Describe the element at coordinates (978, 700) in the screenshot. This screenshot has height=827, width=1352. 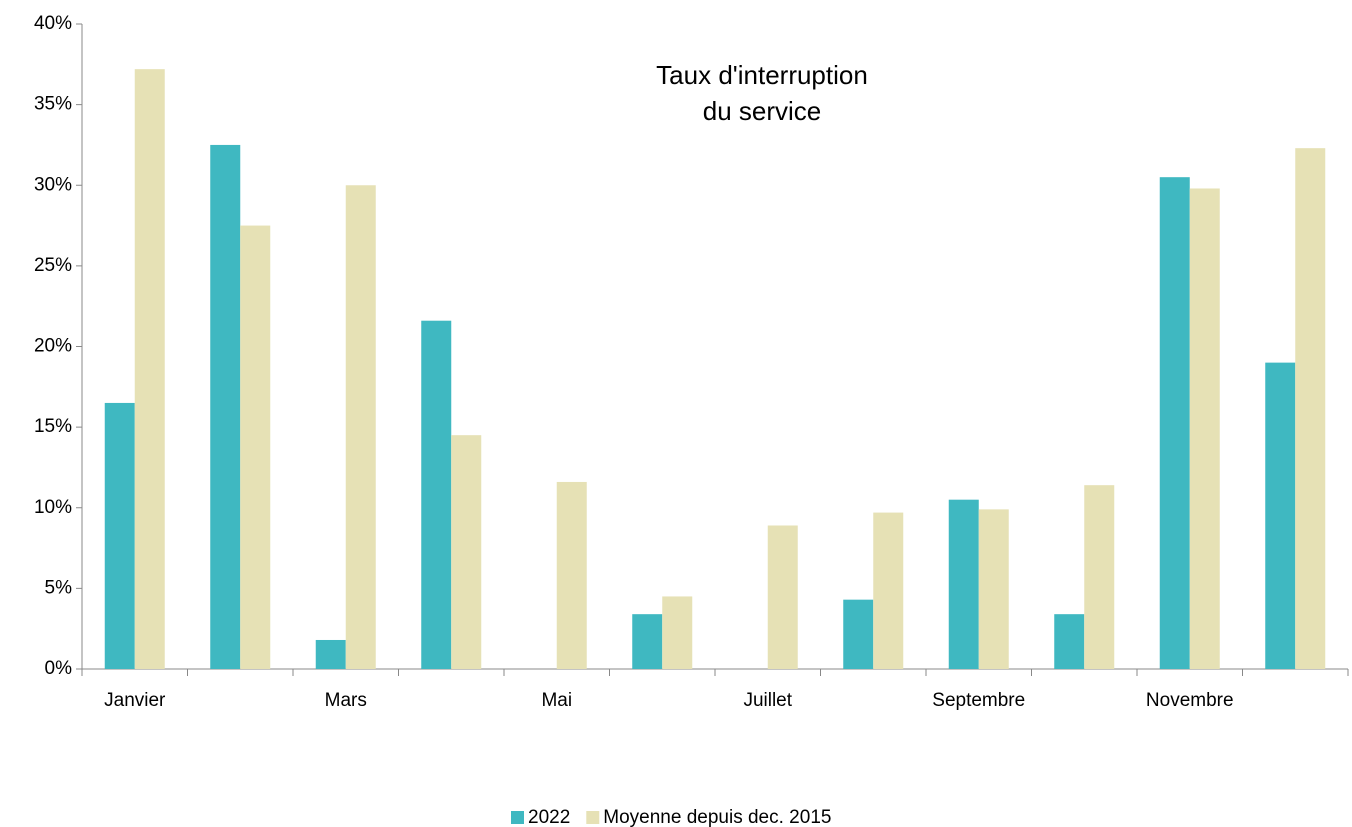
I see `x-tick-label: Septembre` at that location.